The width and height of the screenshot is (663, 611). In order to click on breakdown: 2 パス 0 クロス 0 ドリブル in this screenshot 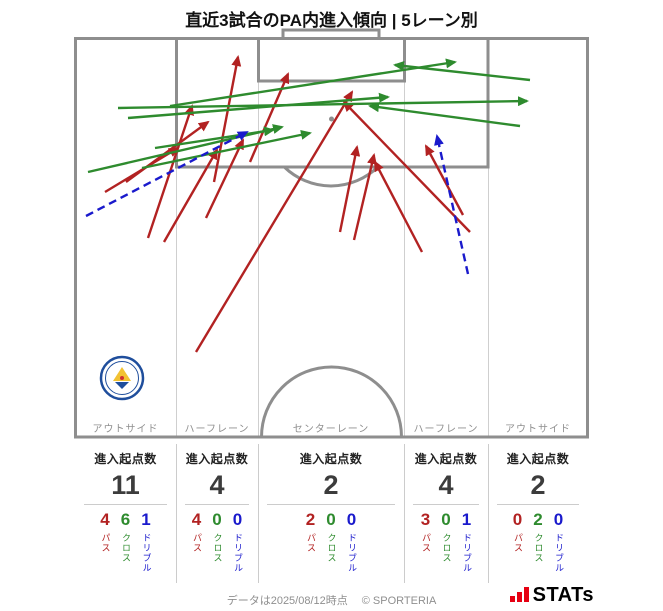, I will do `click(331, 541)`.